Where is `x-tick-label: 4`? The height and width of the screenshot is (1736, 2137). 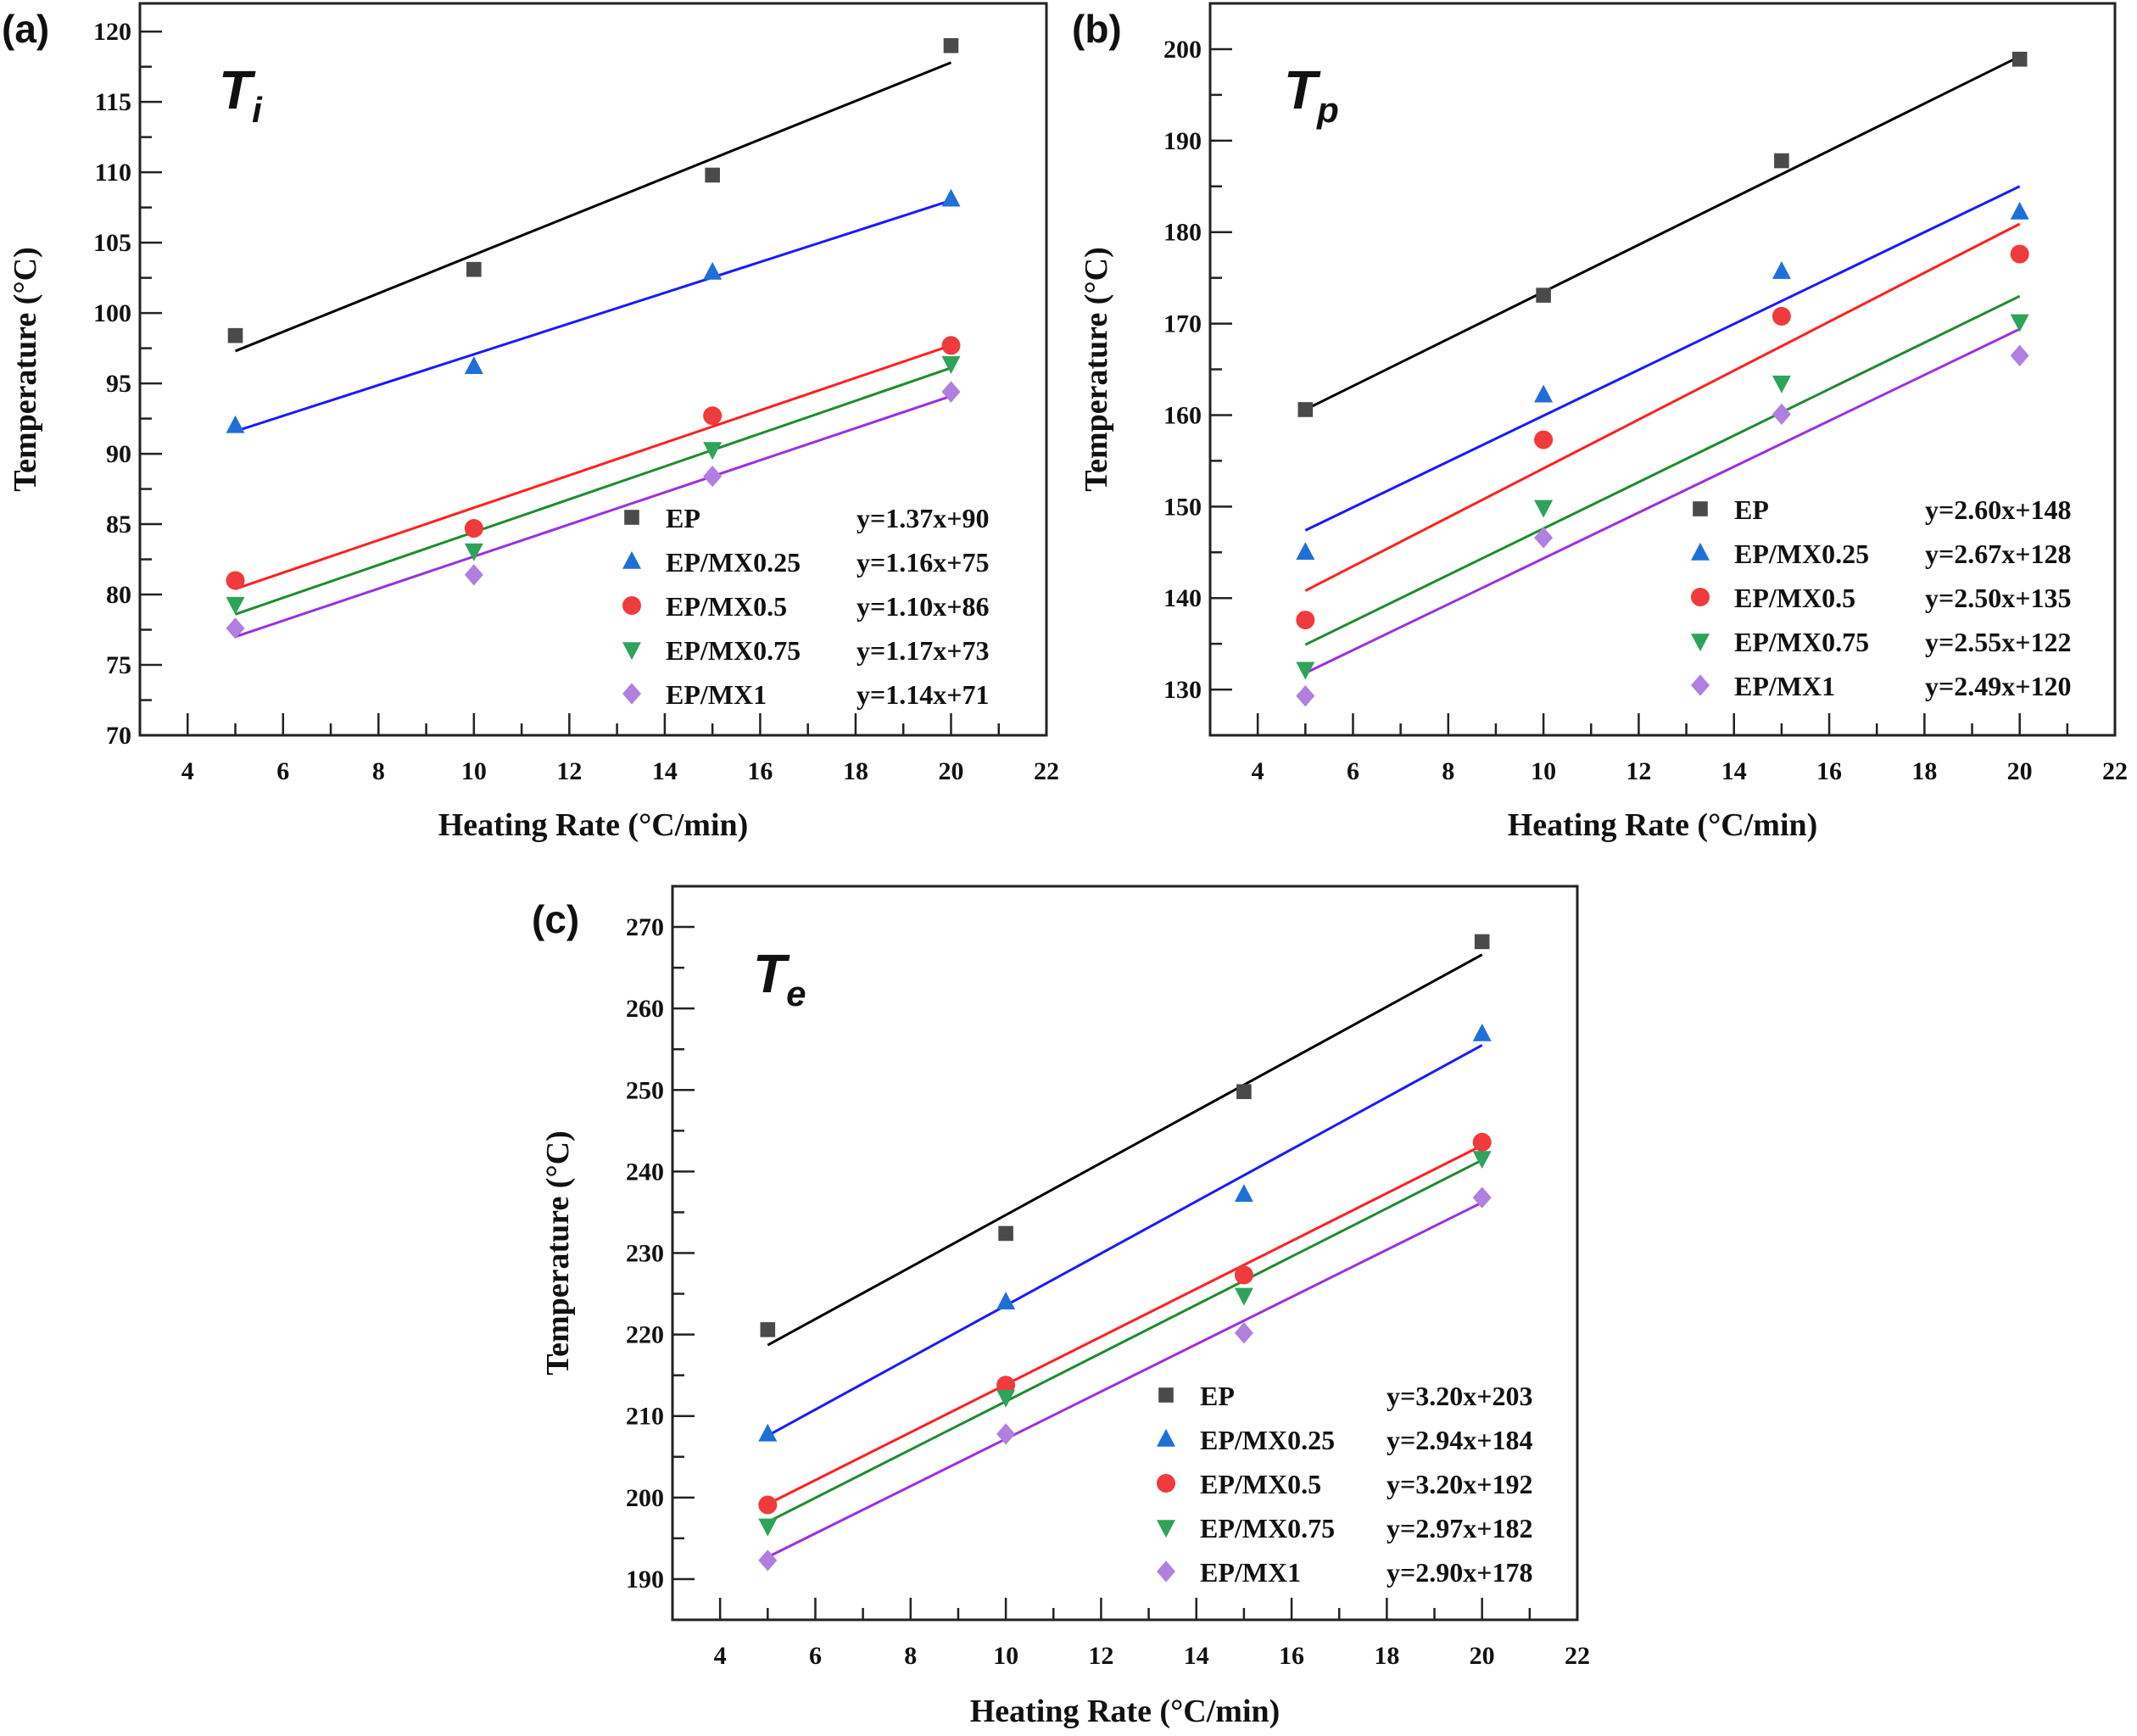
x-tick-label: 4 is located at coordinates (187, 771).